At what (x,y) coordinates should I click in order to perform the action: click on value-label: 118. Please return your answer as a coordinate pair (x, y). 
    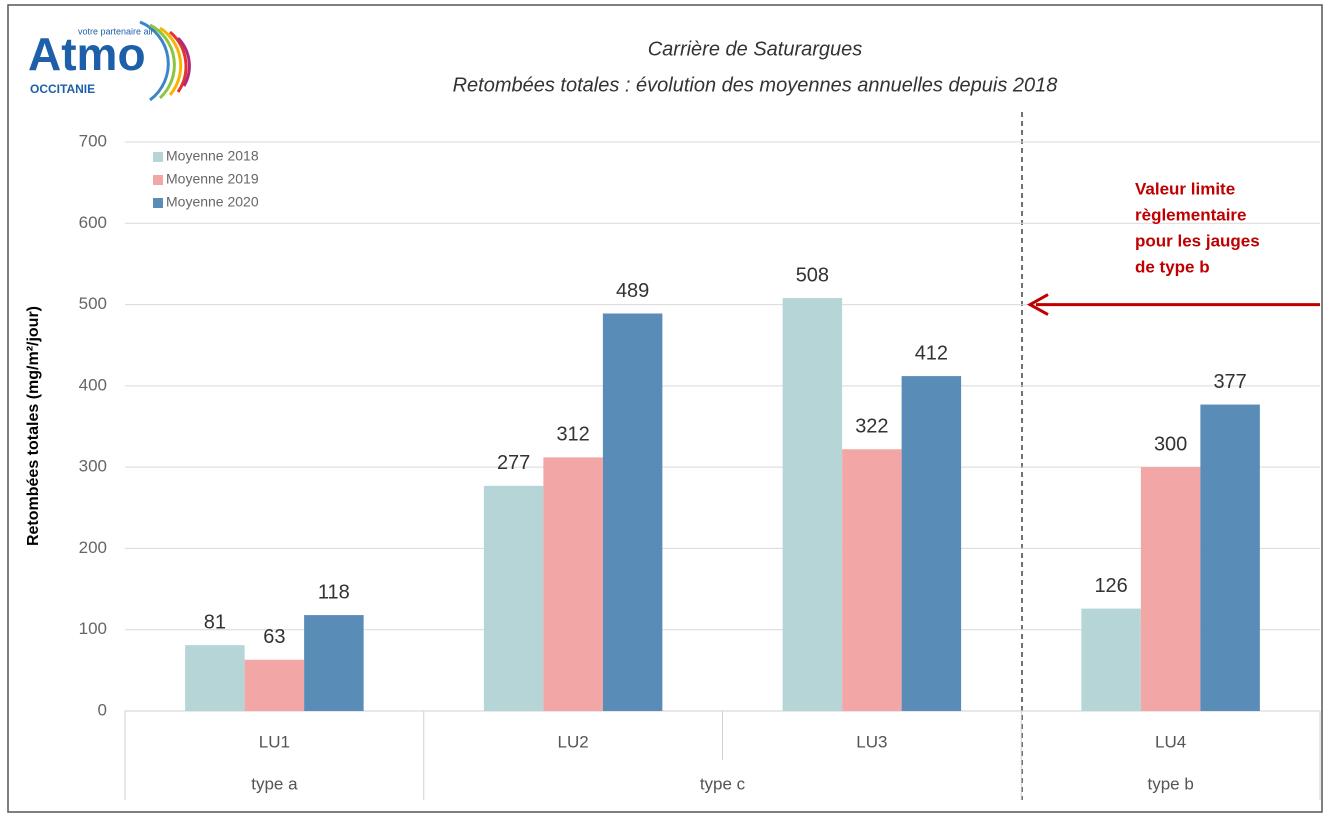
    Looking at the image, I should click on (334, 592).